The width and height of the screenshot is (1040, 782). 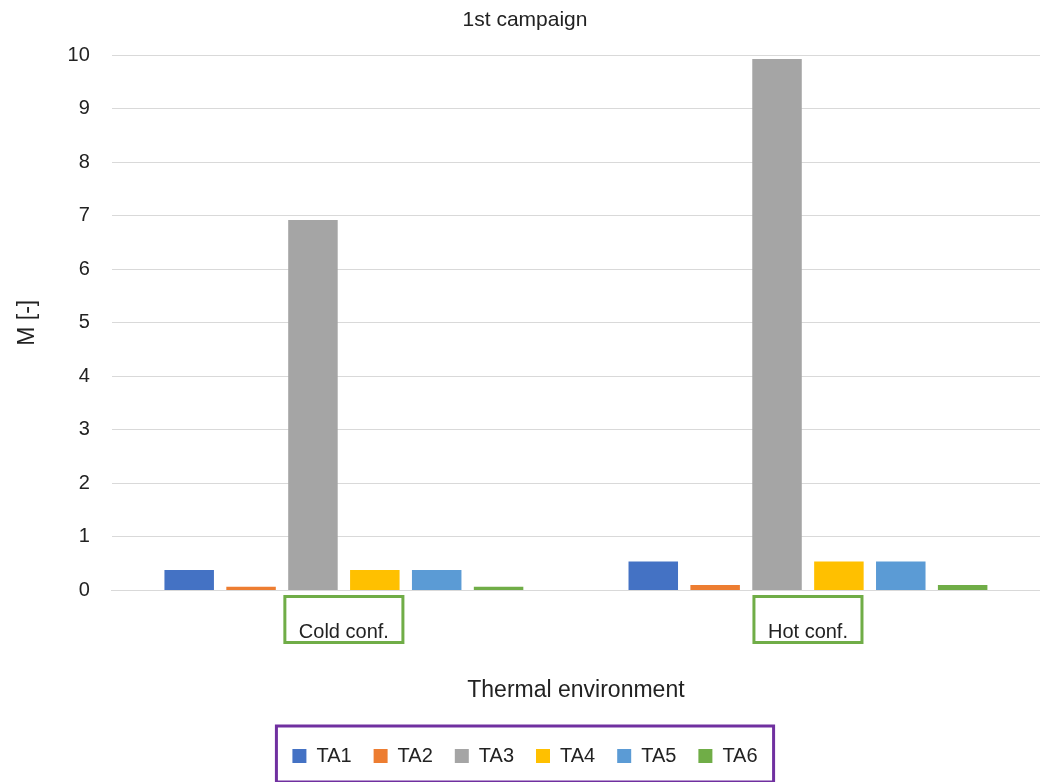 I want to click on y-tick-label: 8, so click(x=84, y=160).